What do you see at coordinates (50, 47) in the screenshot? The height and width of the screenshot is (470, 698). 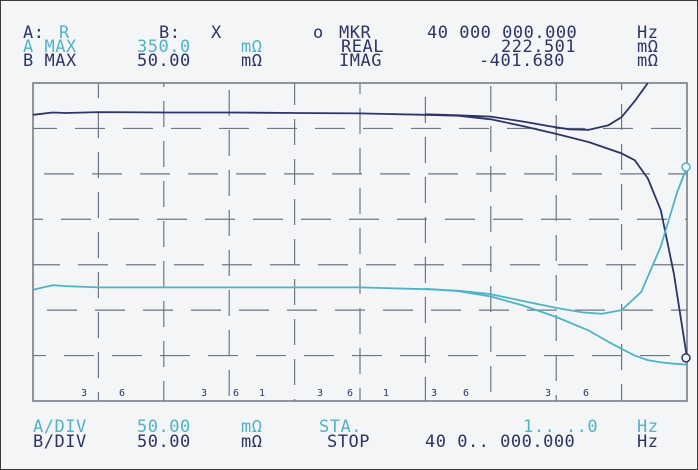 I see `a-max-label: A MAX` at bounding box center [50, 47].